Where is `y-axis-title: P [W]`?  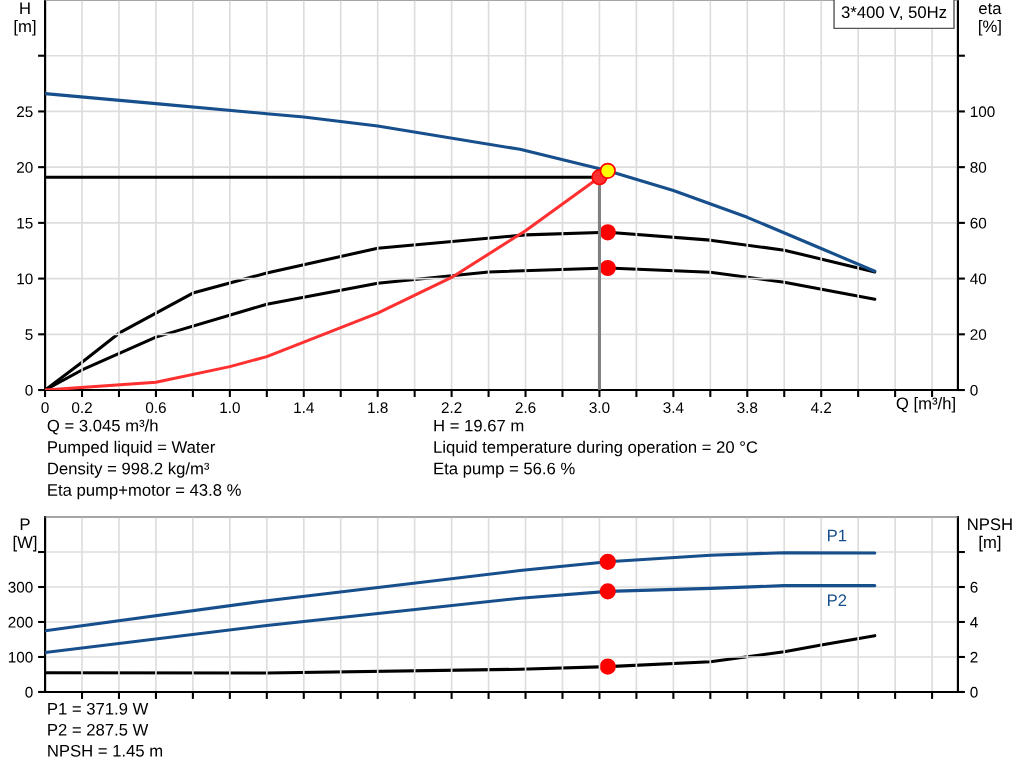
y-axis-title: P [W] is located at coordinates (25, 535).